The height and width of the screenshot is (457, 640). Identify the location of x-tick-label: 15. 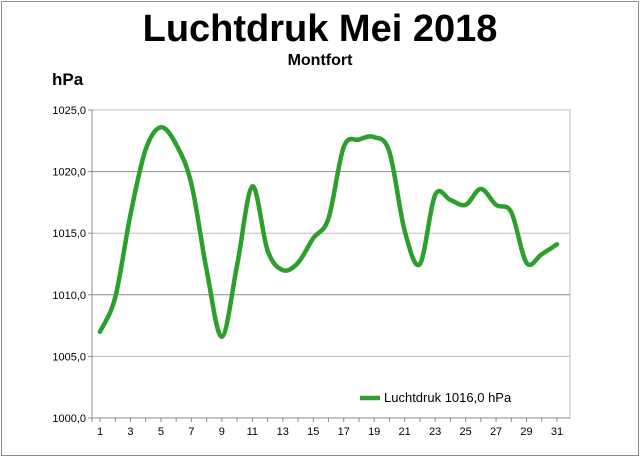
(313, 432).